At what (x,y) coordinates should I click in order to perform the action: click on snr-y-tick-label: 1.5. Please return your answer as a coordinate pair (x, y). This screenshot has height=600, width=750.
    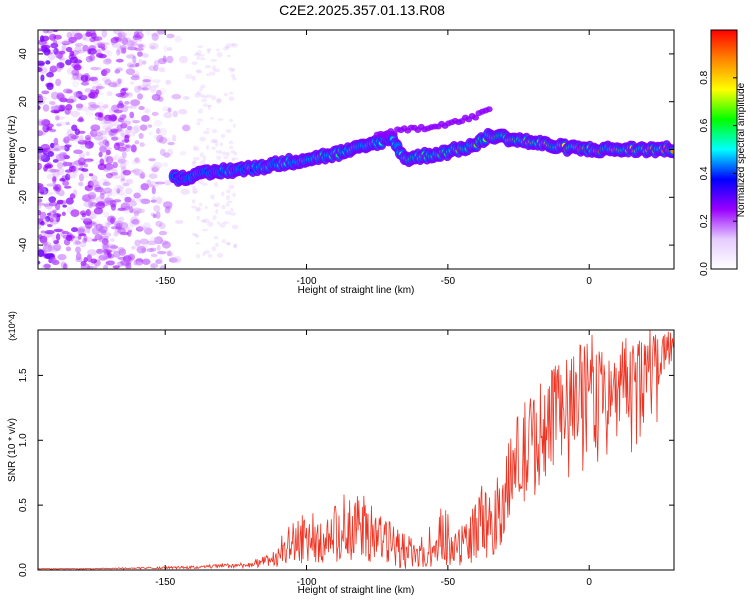
    Looking at the image, I should click on (23, 375).